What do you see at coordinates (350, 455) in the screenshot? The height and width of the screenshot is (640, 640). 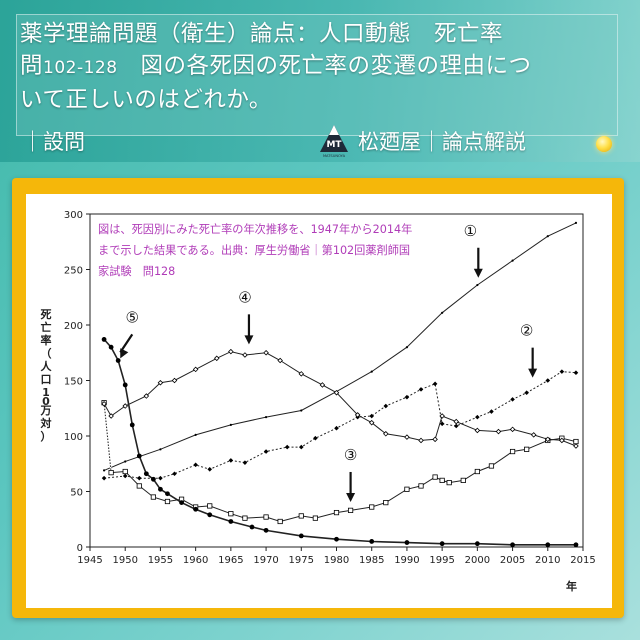 I see `annotation-label: ③` at bounding box center [350, 455].